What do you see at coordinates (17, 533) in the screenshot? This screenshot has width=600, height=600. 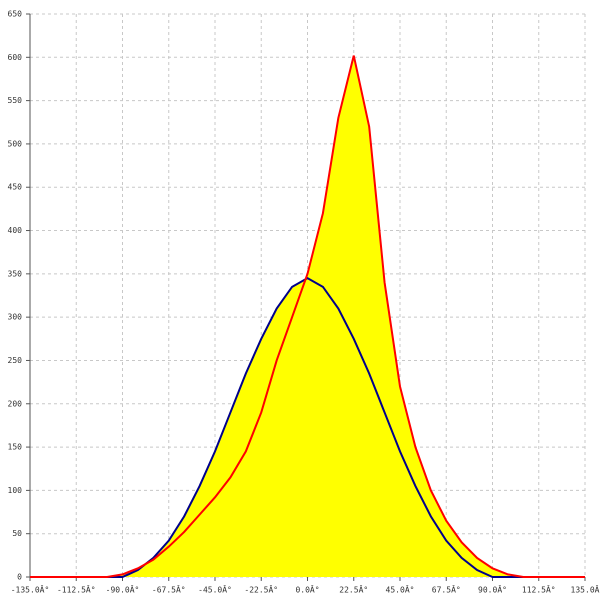 I see `y-tick-label: 50` at bounding box center [17, 533].